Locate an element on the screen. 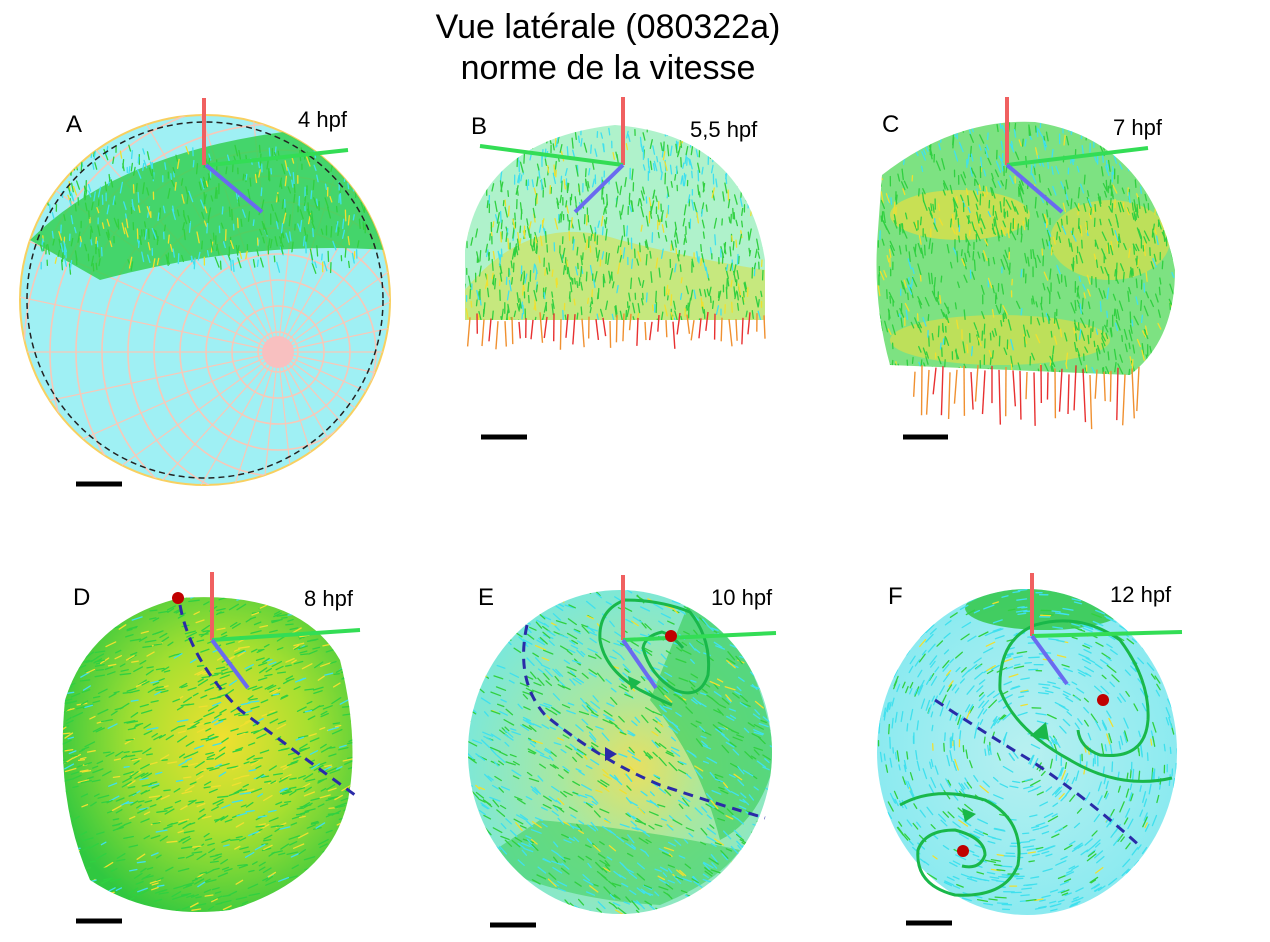  panel-a-axis-diagonal is located at coordinates (234, 188).